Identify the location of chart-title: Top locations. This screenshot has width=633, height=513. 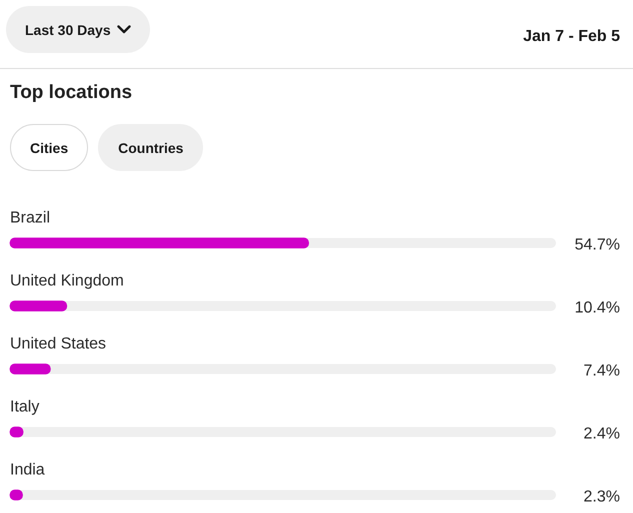
(71, 93).